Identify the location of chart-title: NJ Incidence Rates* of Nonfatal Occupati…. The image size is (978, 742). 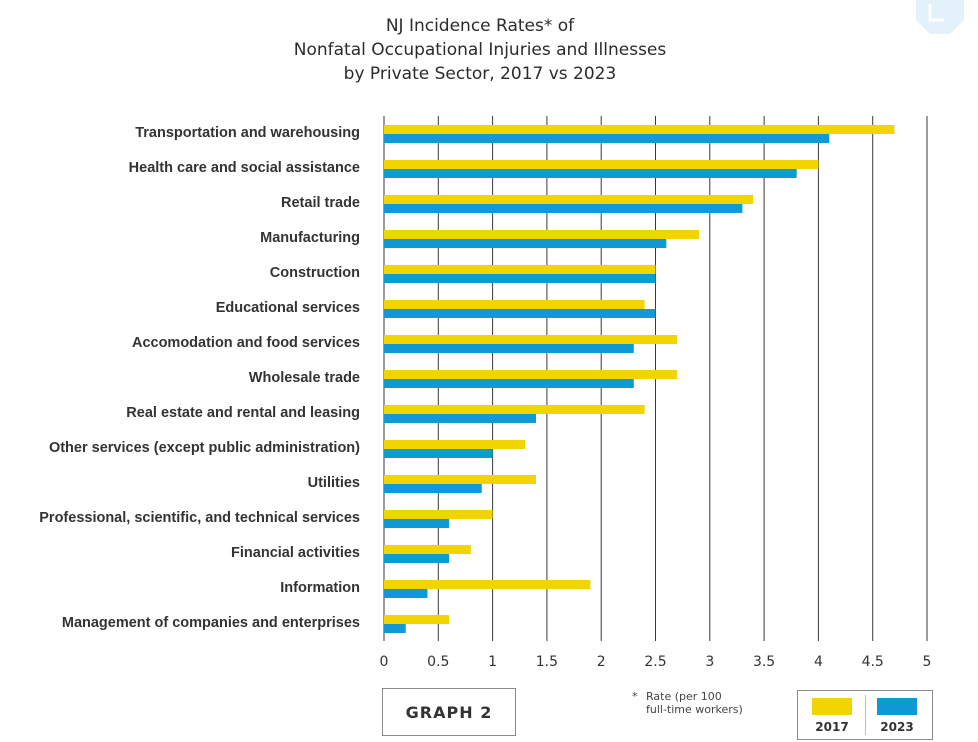
(480, 50).